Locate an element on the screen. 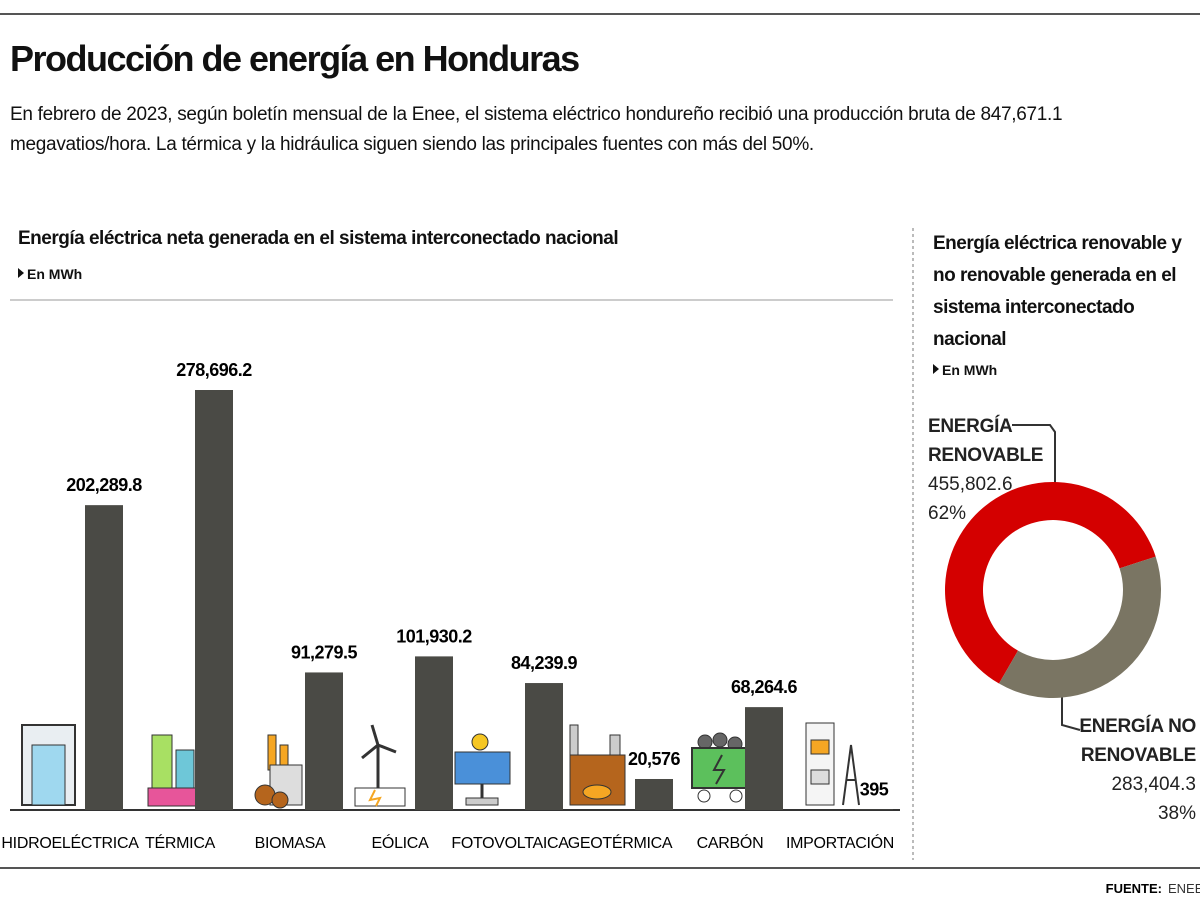 Image resolution: width=1200 pixels, height=900 pixels. icon-import is located at coordinates (832, 764).